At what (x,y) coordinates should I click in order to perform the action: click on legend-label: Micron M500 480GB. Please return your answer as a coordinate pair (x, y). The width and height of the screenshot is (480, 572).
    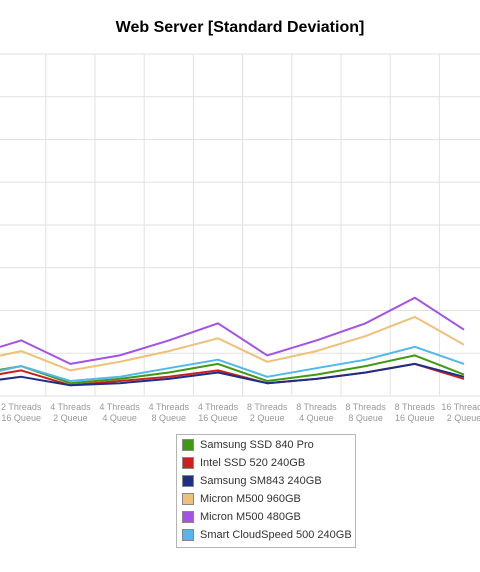
    Looking at the image, I should click on (250, 517).